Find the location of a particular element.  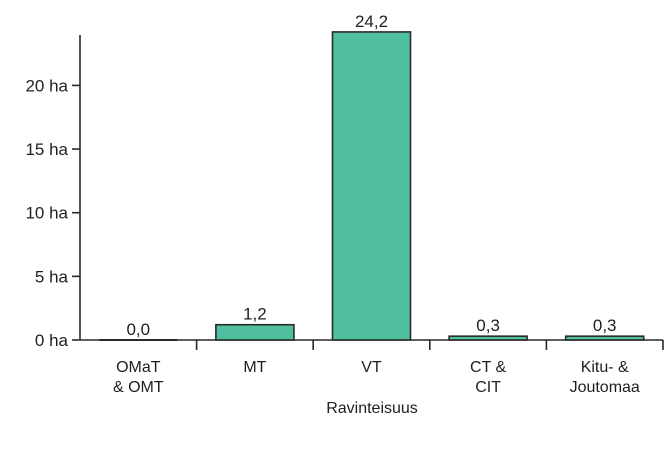

data-label: 24,2 is located at coordinates (371, 21).